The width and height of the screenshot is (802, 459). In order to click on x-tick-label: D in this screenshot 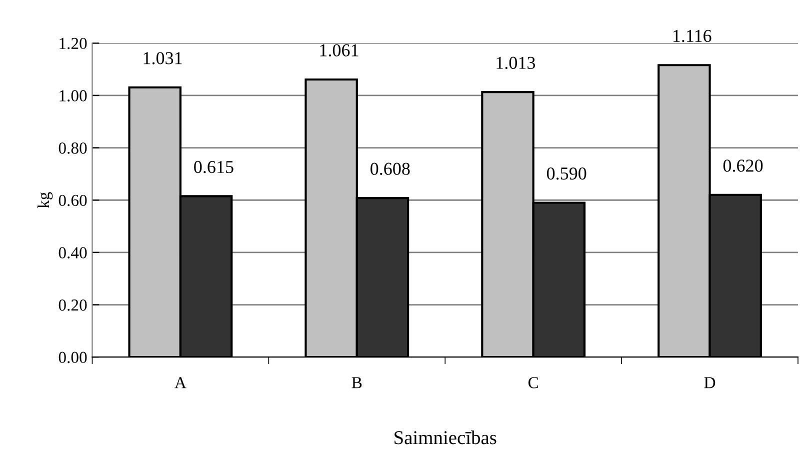, I will do `click(710, 382)`.